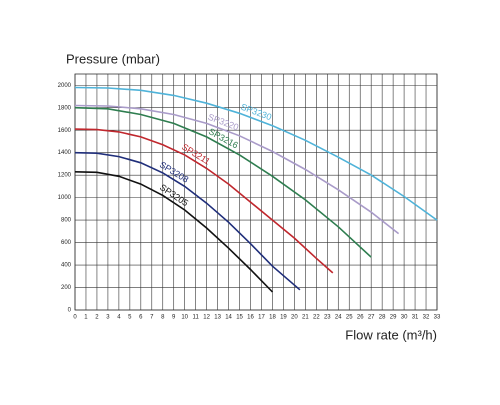 This screenshot has height=405, width=500. I want to click on y-tick-label: 1000, so click(65, 198).